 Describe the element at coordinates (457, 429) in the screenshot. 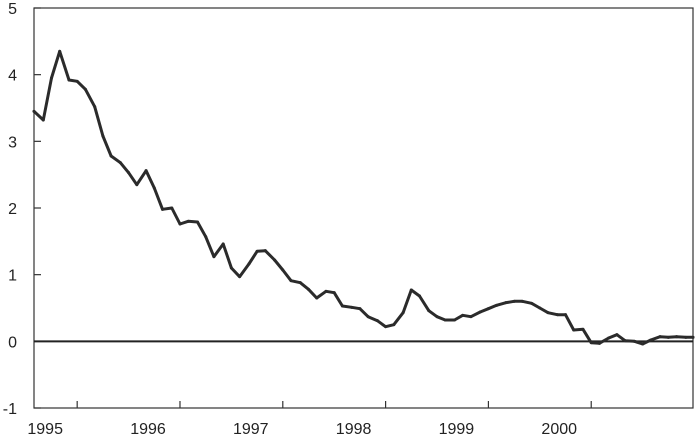

I see `x-tick-label: 1999` at that location.